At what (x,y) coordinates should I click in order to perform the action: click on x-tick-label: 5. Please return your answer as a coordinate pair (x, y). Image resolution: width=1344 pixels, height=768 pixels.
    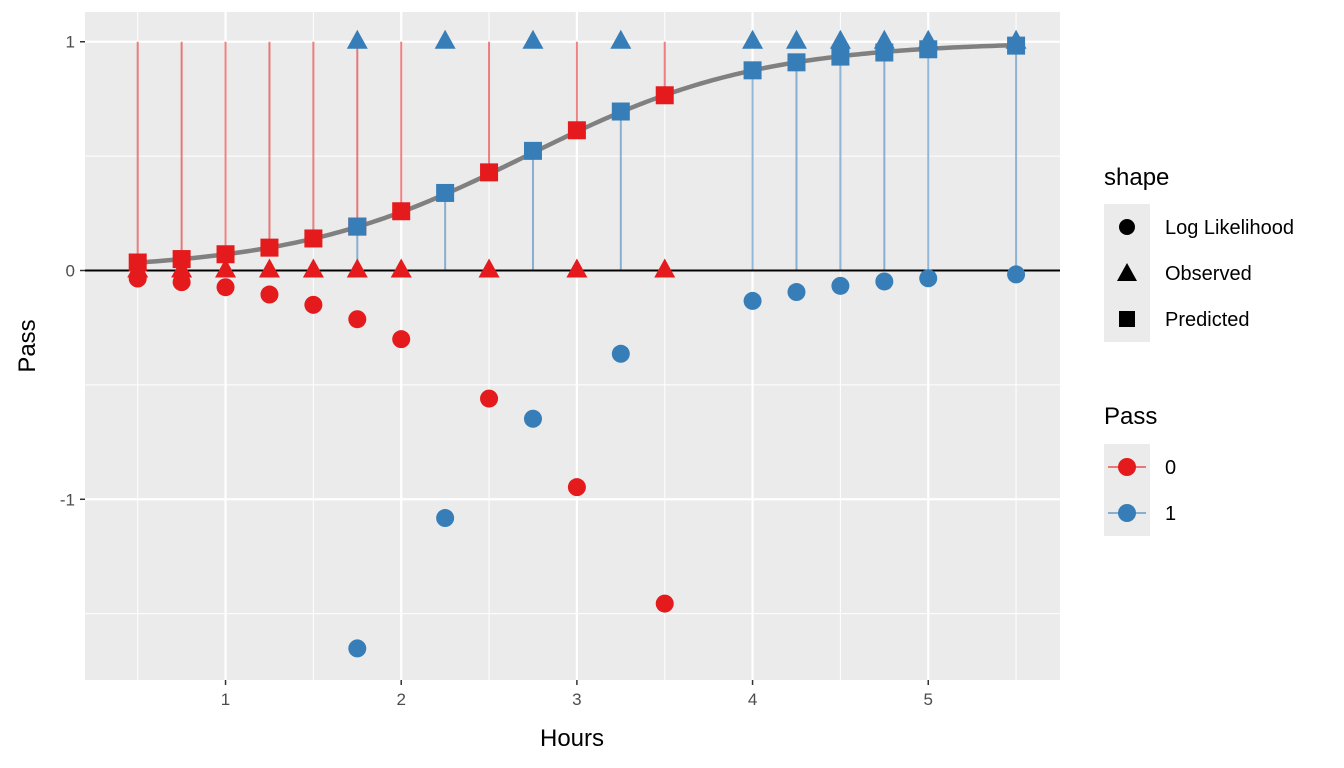
    Looking at the image, I should click on (928, 699).